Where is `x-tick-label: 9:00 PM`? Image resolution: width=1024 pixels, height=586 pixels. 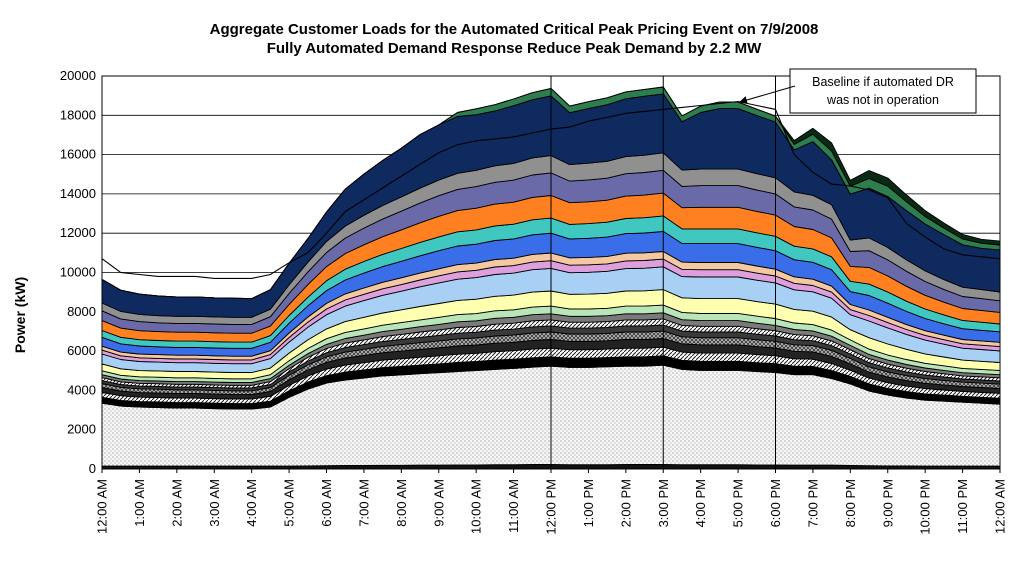
x-tick-label: 9:00 PM is located at coordinates (887, 503).